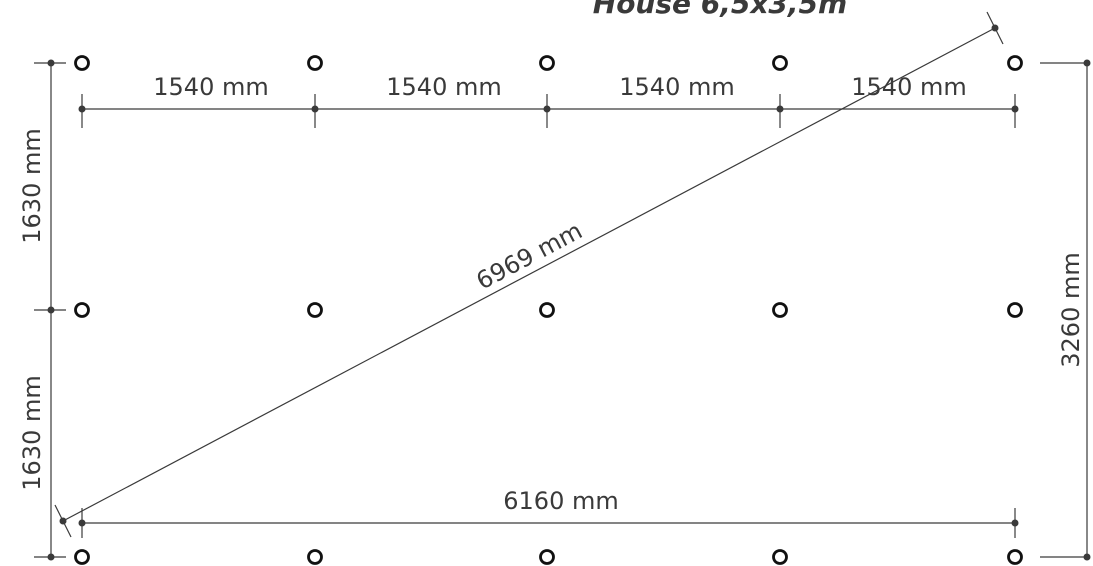  I want to click on left-lower-label: 1630 mm, so click(32, 432).